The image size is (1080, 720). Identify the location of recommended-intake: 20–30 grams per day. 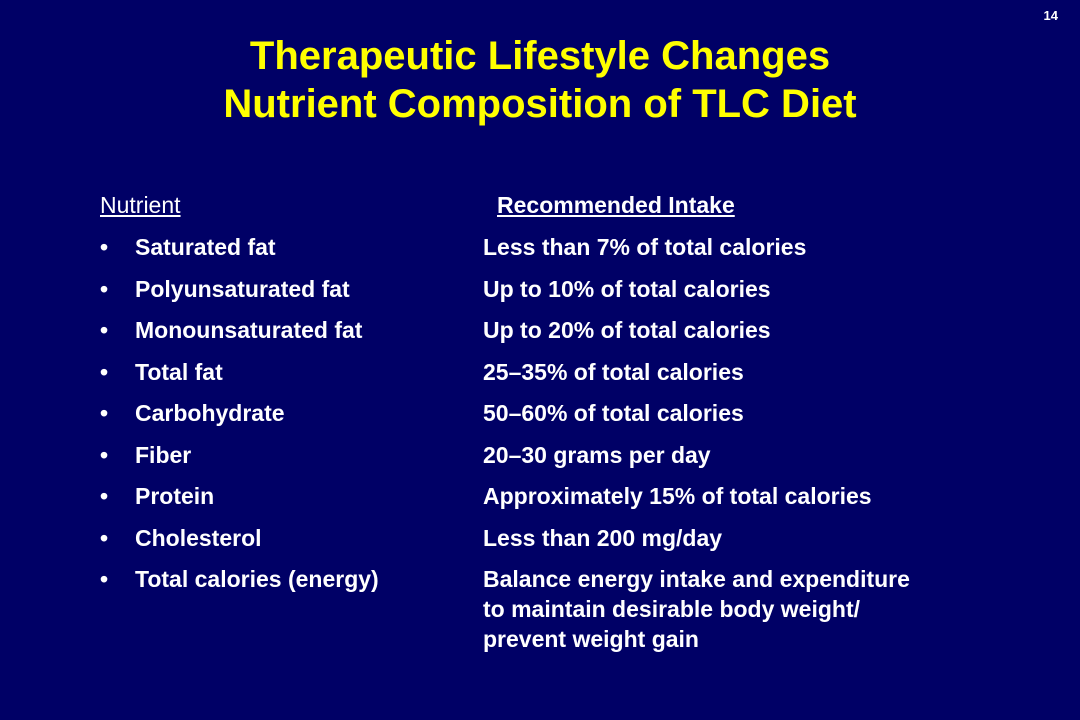
(597, 455).